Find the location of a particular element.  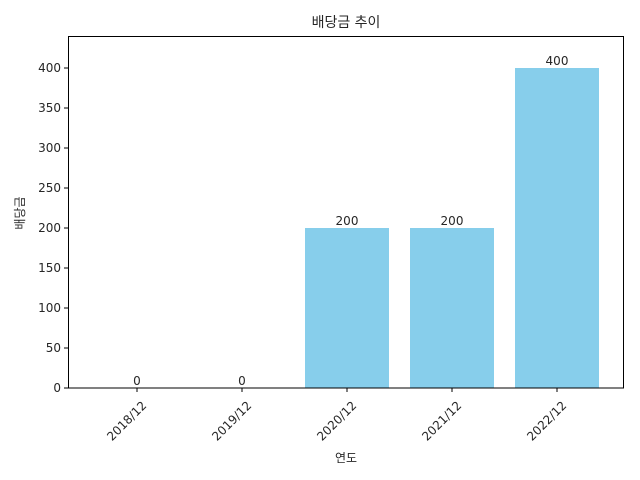

x-tick-label: 2018/12 is located at coordinates (126, 420).